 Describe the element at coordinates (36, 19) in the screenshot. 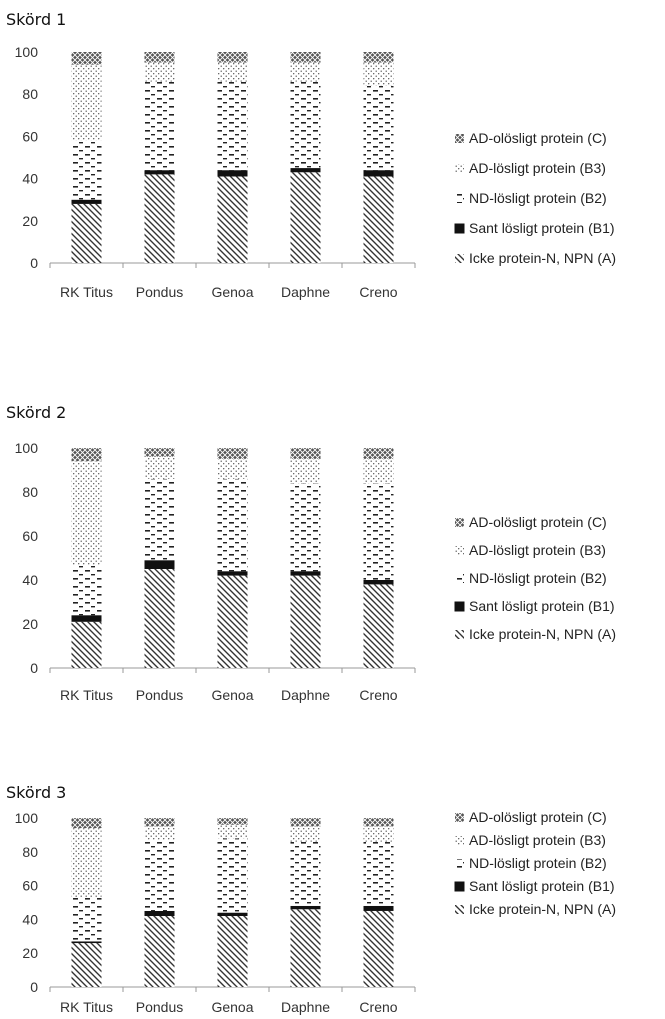

I see `chart-title: Skörd 1` at that location.